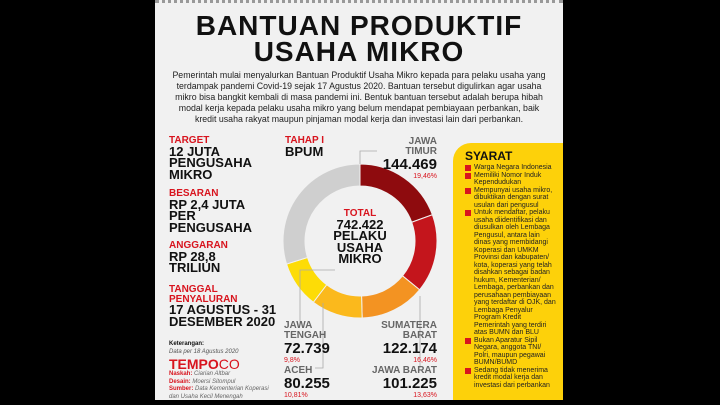  I want to click on region-name: SUMATERA BARAT, so click(409, 330).